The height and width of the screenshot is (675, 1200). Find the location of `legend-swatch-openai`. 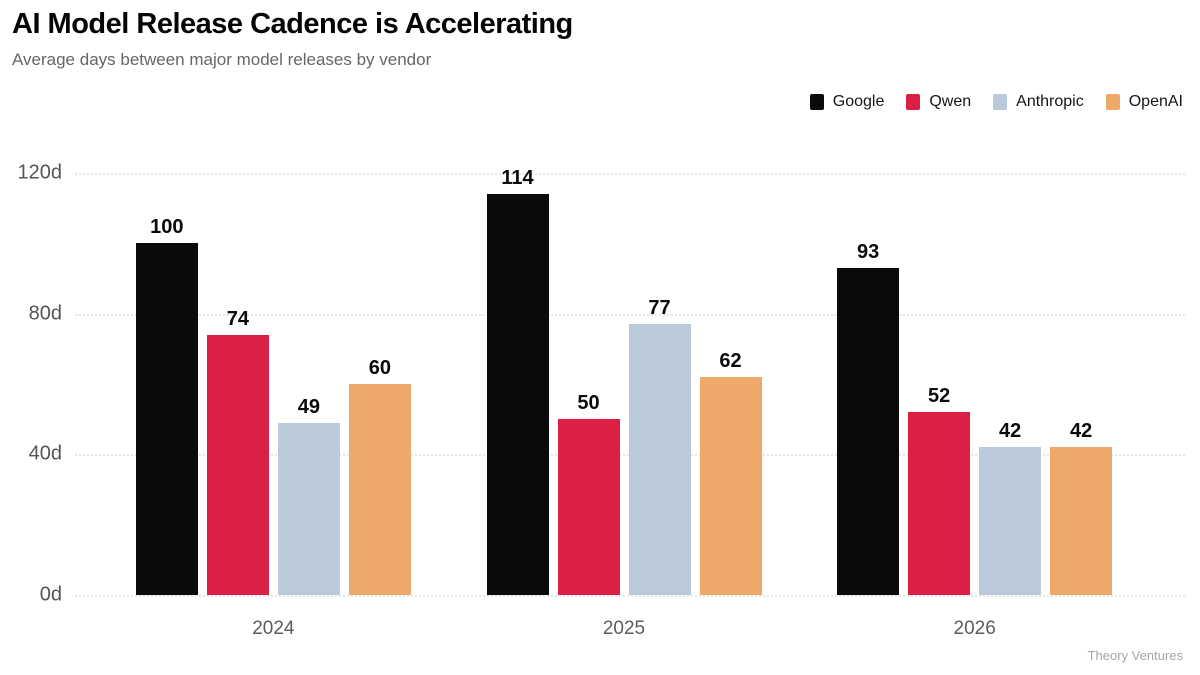

legend-swatch-openai is located at coordinates (1112, 102).